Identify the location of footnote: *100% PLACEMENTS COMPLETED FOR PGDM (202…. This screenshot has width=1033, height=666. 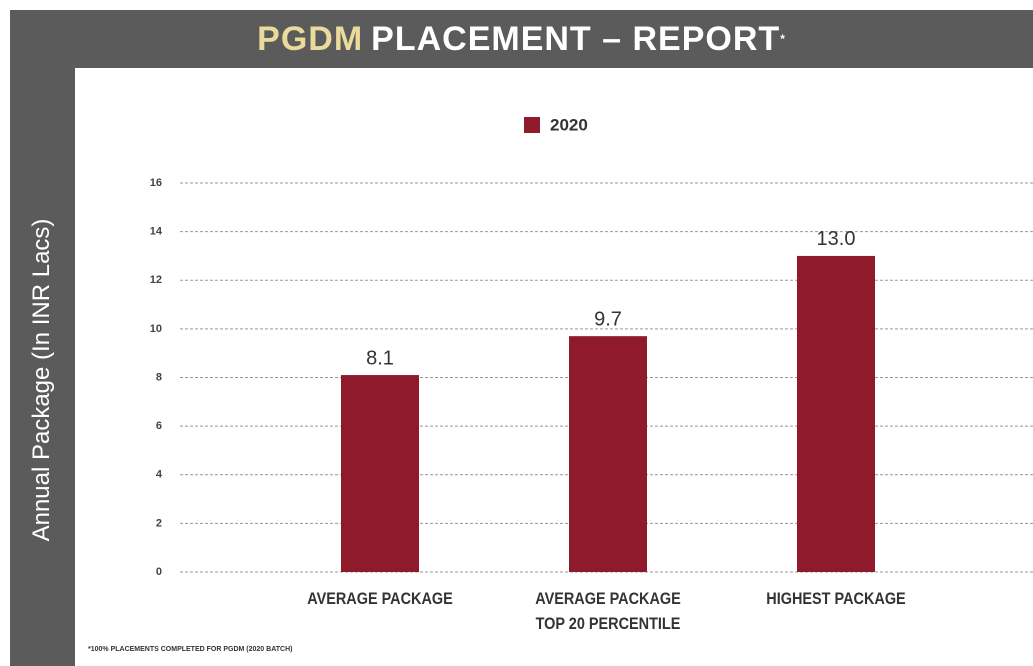
(190, 649).